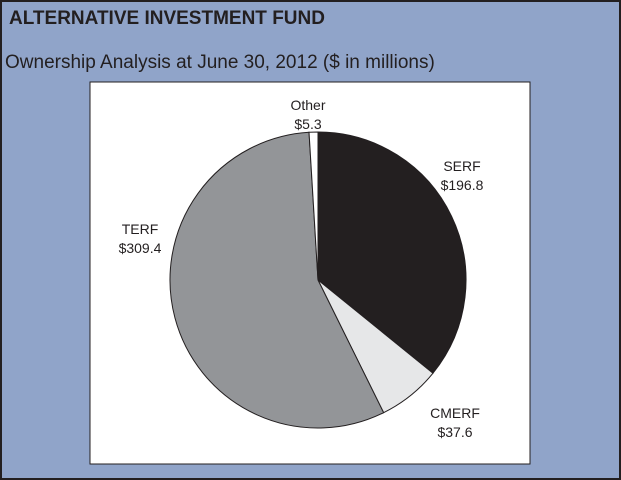 The image size is (621, 480). I want to click on slice-value-label: $196.8, so click(462, 185).